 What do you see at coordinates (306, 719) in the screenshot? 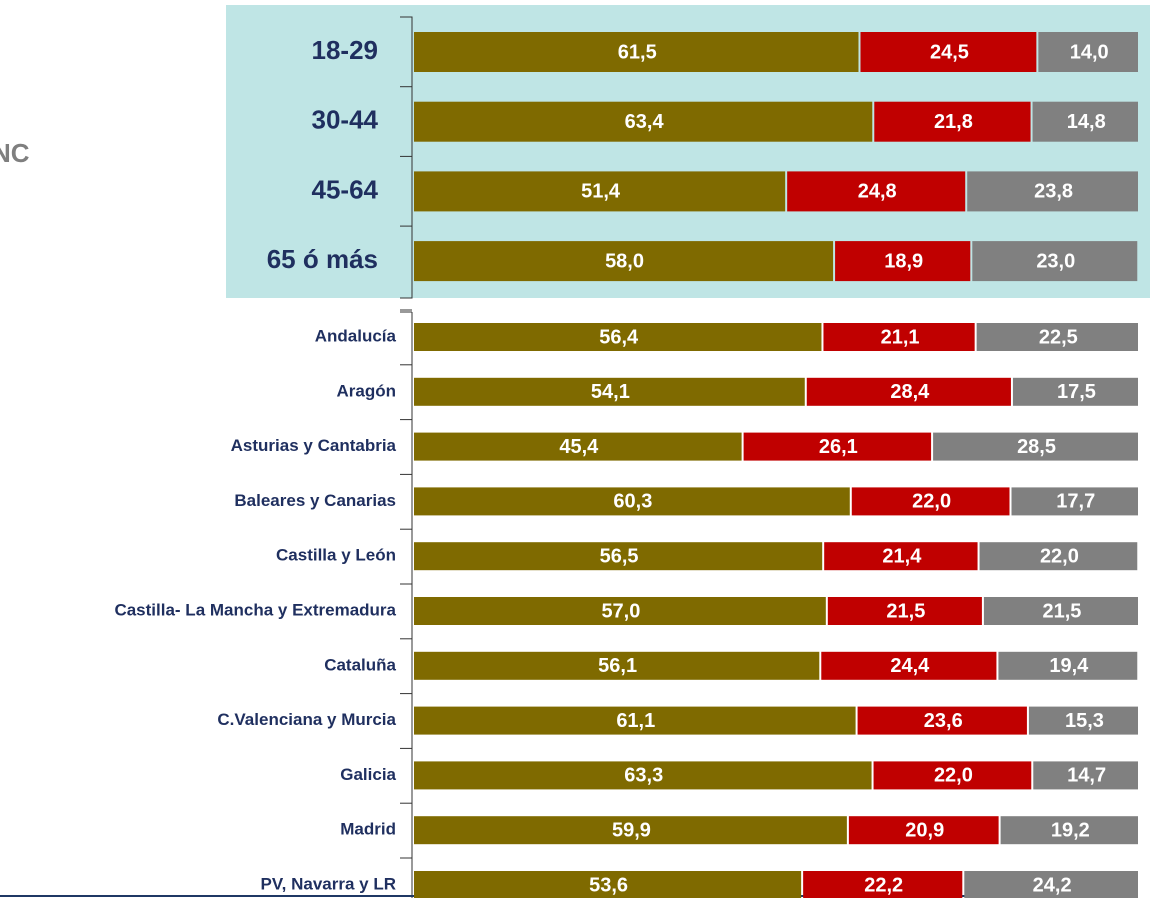
I see `y-tick-label: C.Valenciana y Murcia` at bounding box center [306, 719].